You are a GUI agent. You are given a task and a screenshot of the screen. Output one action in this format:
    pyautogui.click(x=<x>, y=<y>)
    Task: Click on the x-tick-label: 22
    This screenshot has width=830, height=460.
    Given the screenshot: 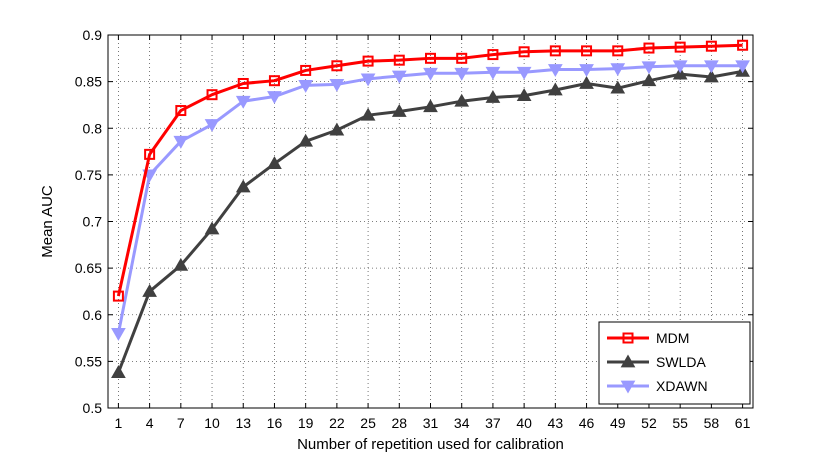 What is the action you would take?
    pyautogui.click(x=337, y=423)
    